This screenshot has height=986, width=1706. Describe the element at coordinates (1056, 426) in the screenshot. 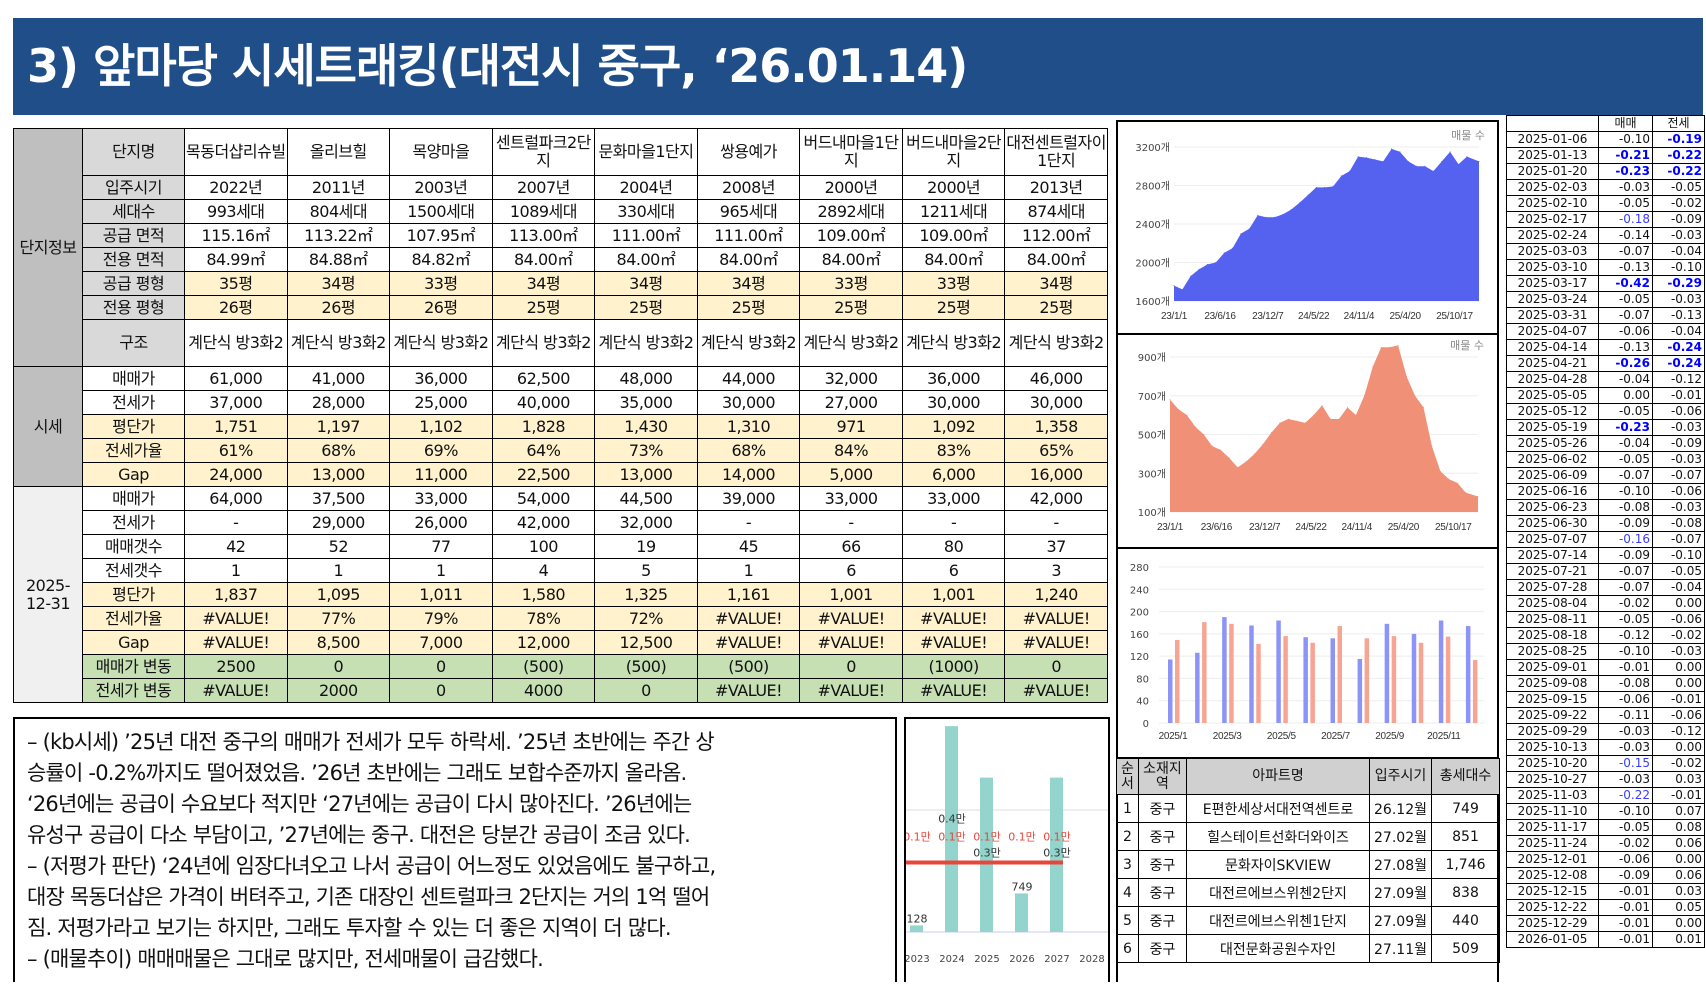

I see `table-cell: 1,358` at that location.